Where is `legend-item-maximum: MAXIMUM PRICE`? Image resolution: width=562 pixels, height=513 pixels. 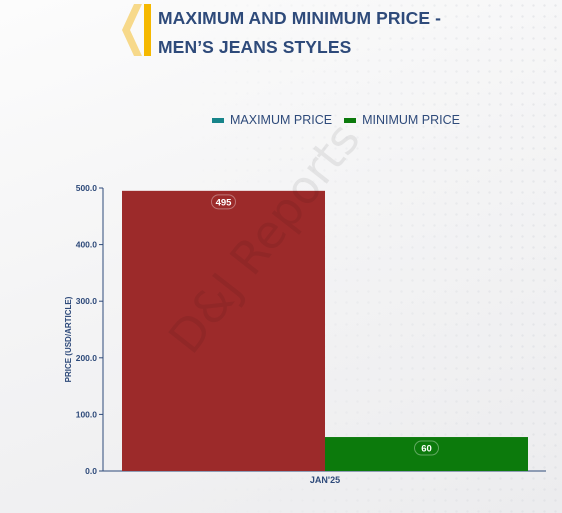
legend-item-maximum: MAXIMUM PRICE is located at coordinates (217, 120).